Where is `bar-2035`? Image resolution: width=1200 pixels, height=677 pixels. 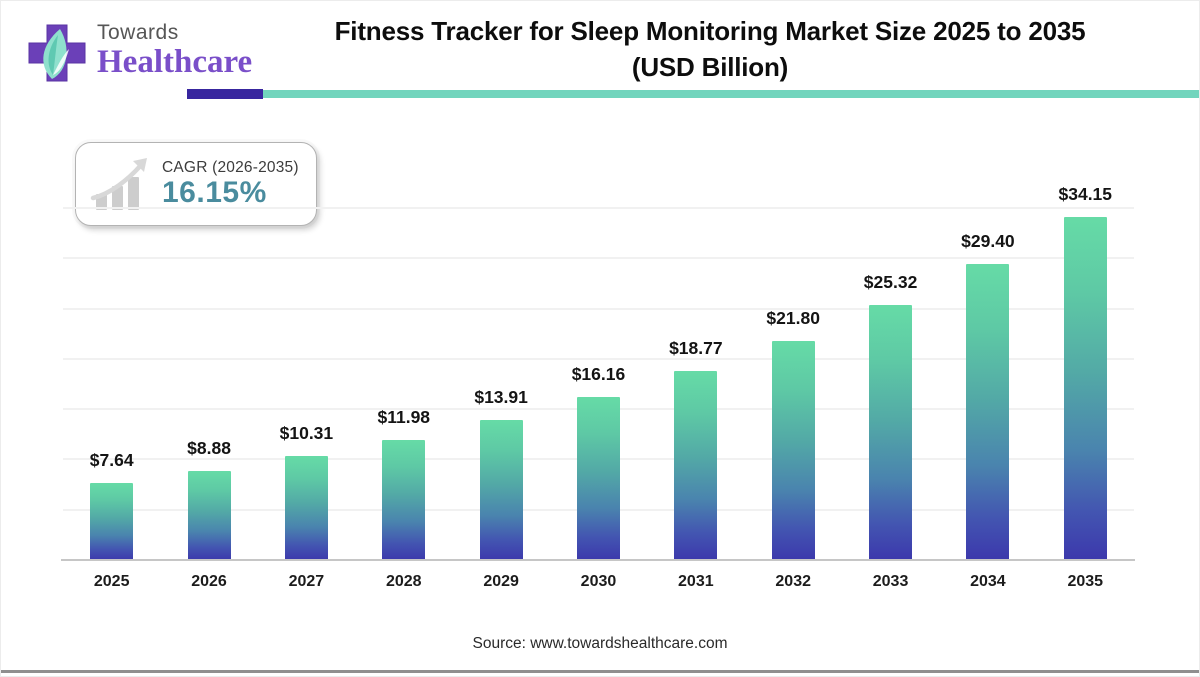
bar-2035 is located at coordinates (1085, 388).